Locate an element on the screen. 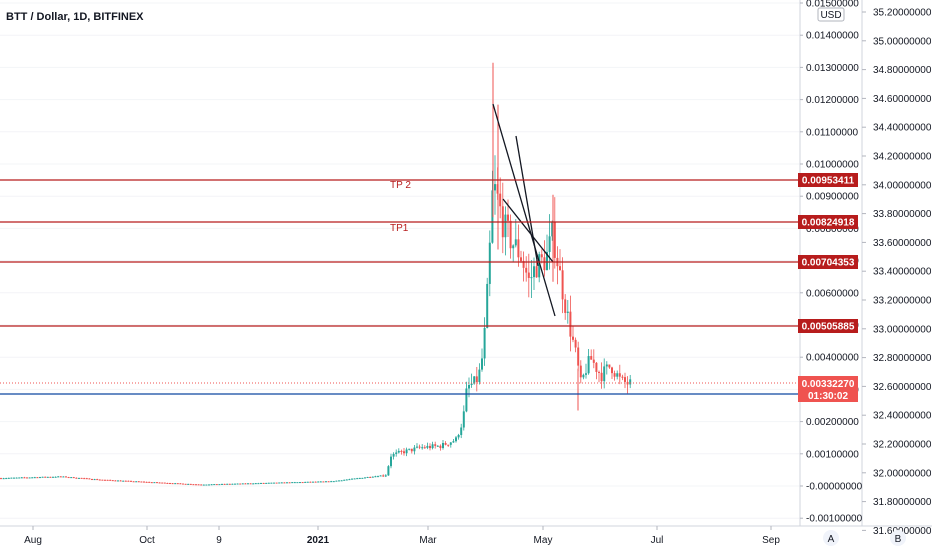 The image size is (932, 550). price-level-tag is located at coordinates (828, 180).